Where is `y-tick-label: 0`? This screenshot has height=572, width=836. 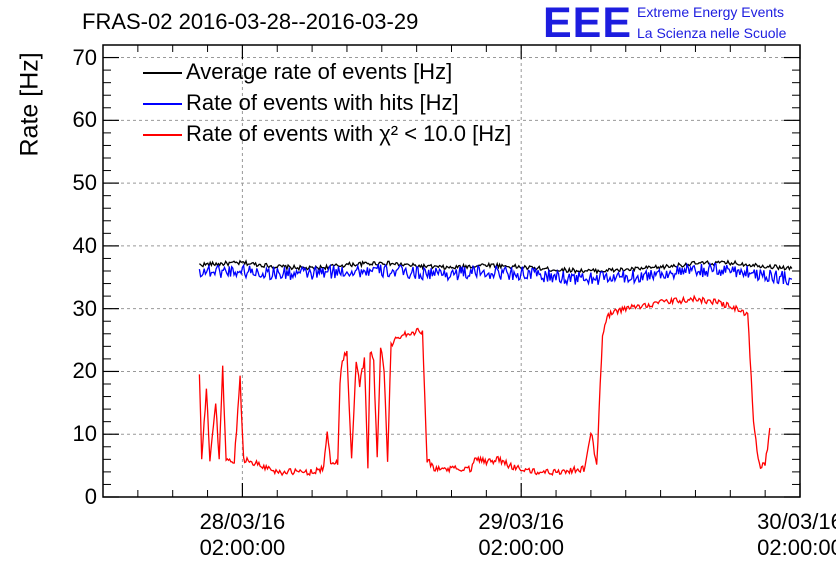
y-tick-label: 0 is located at coordinates (90, 496).